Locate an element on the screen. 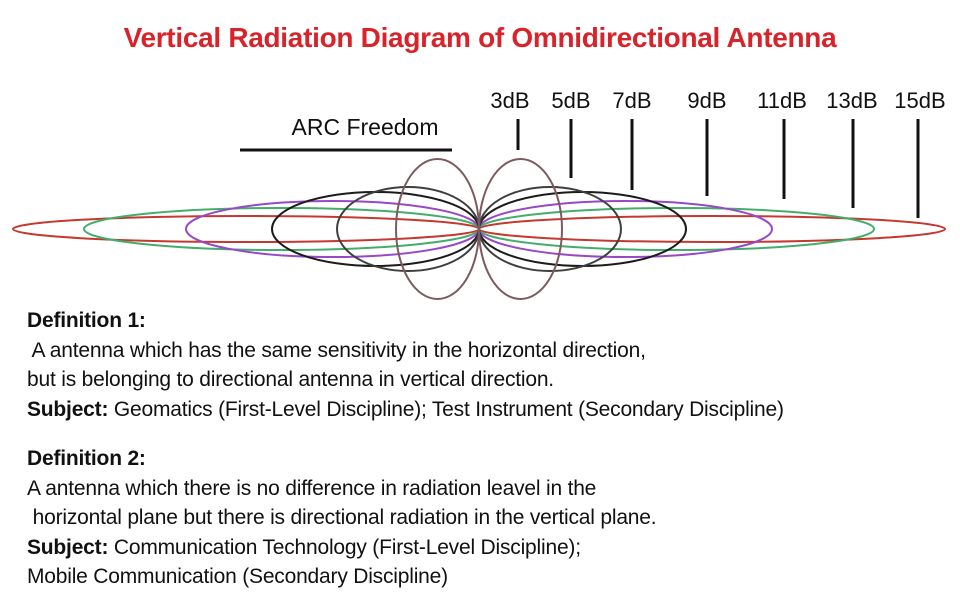 The width and height of the screenshot is (960, 600). darkgray-lobe-right is located at coordinates (550, 229).